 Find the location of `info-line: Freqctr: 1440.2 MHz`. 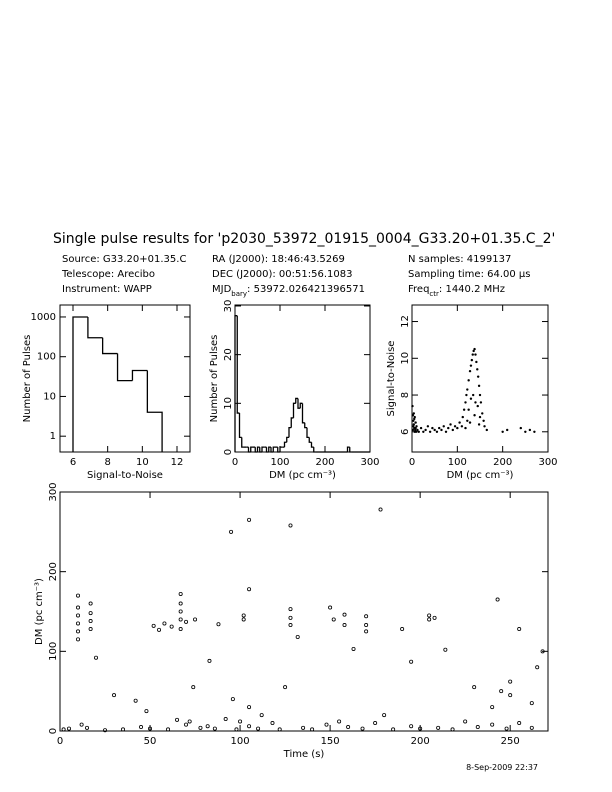

info-line: Freqctr: 1440.2 MHz is located at coordinates (456, 291).